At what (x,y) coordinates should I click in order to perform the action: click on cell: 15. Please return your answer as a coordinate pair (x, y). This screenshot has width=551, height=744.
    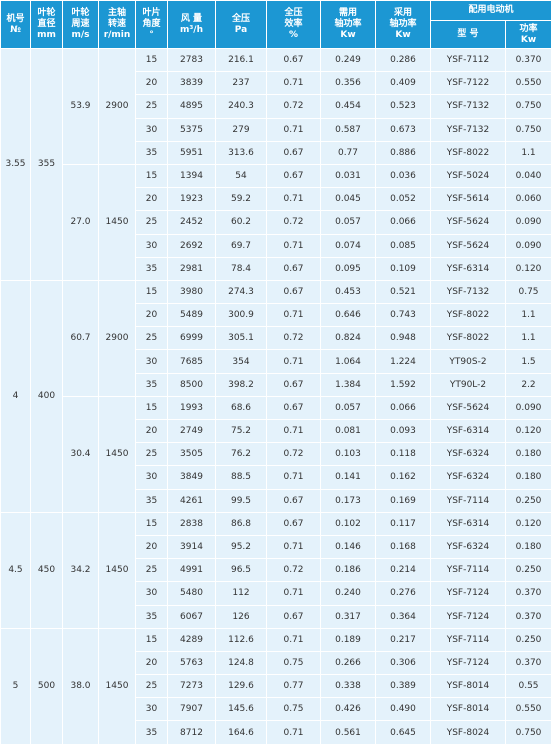
    Looking at the image, I should click on (151, 176).